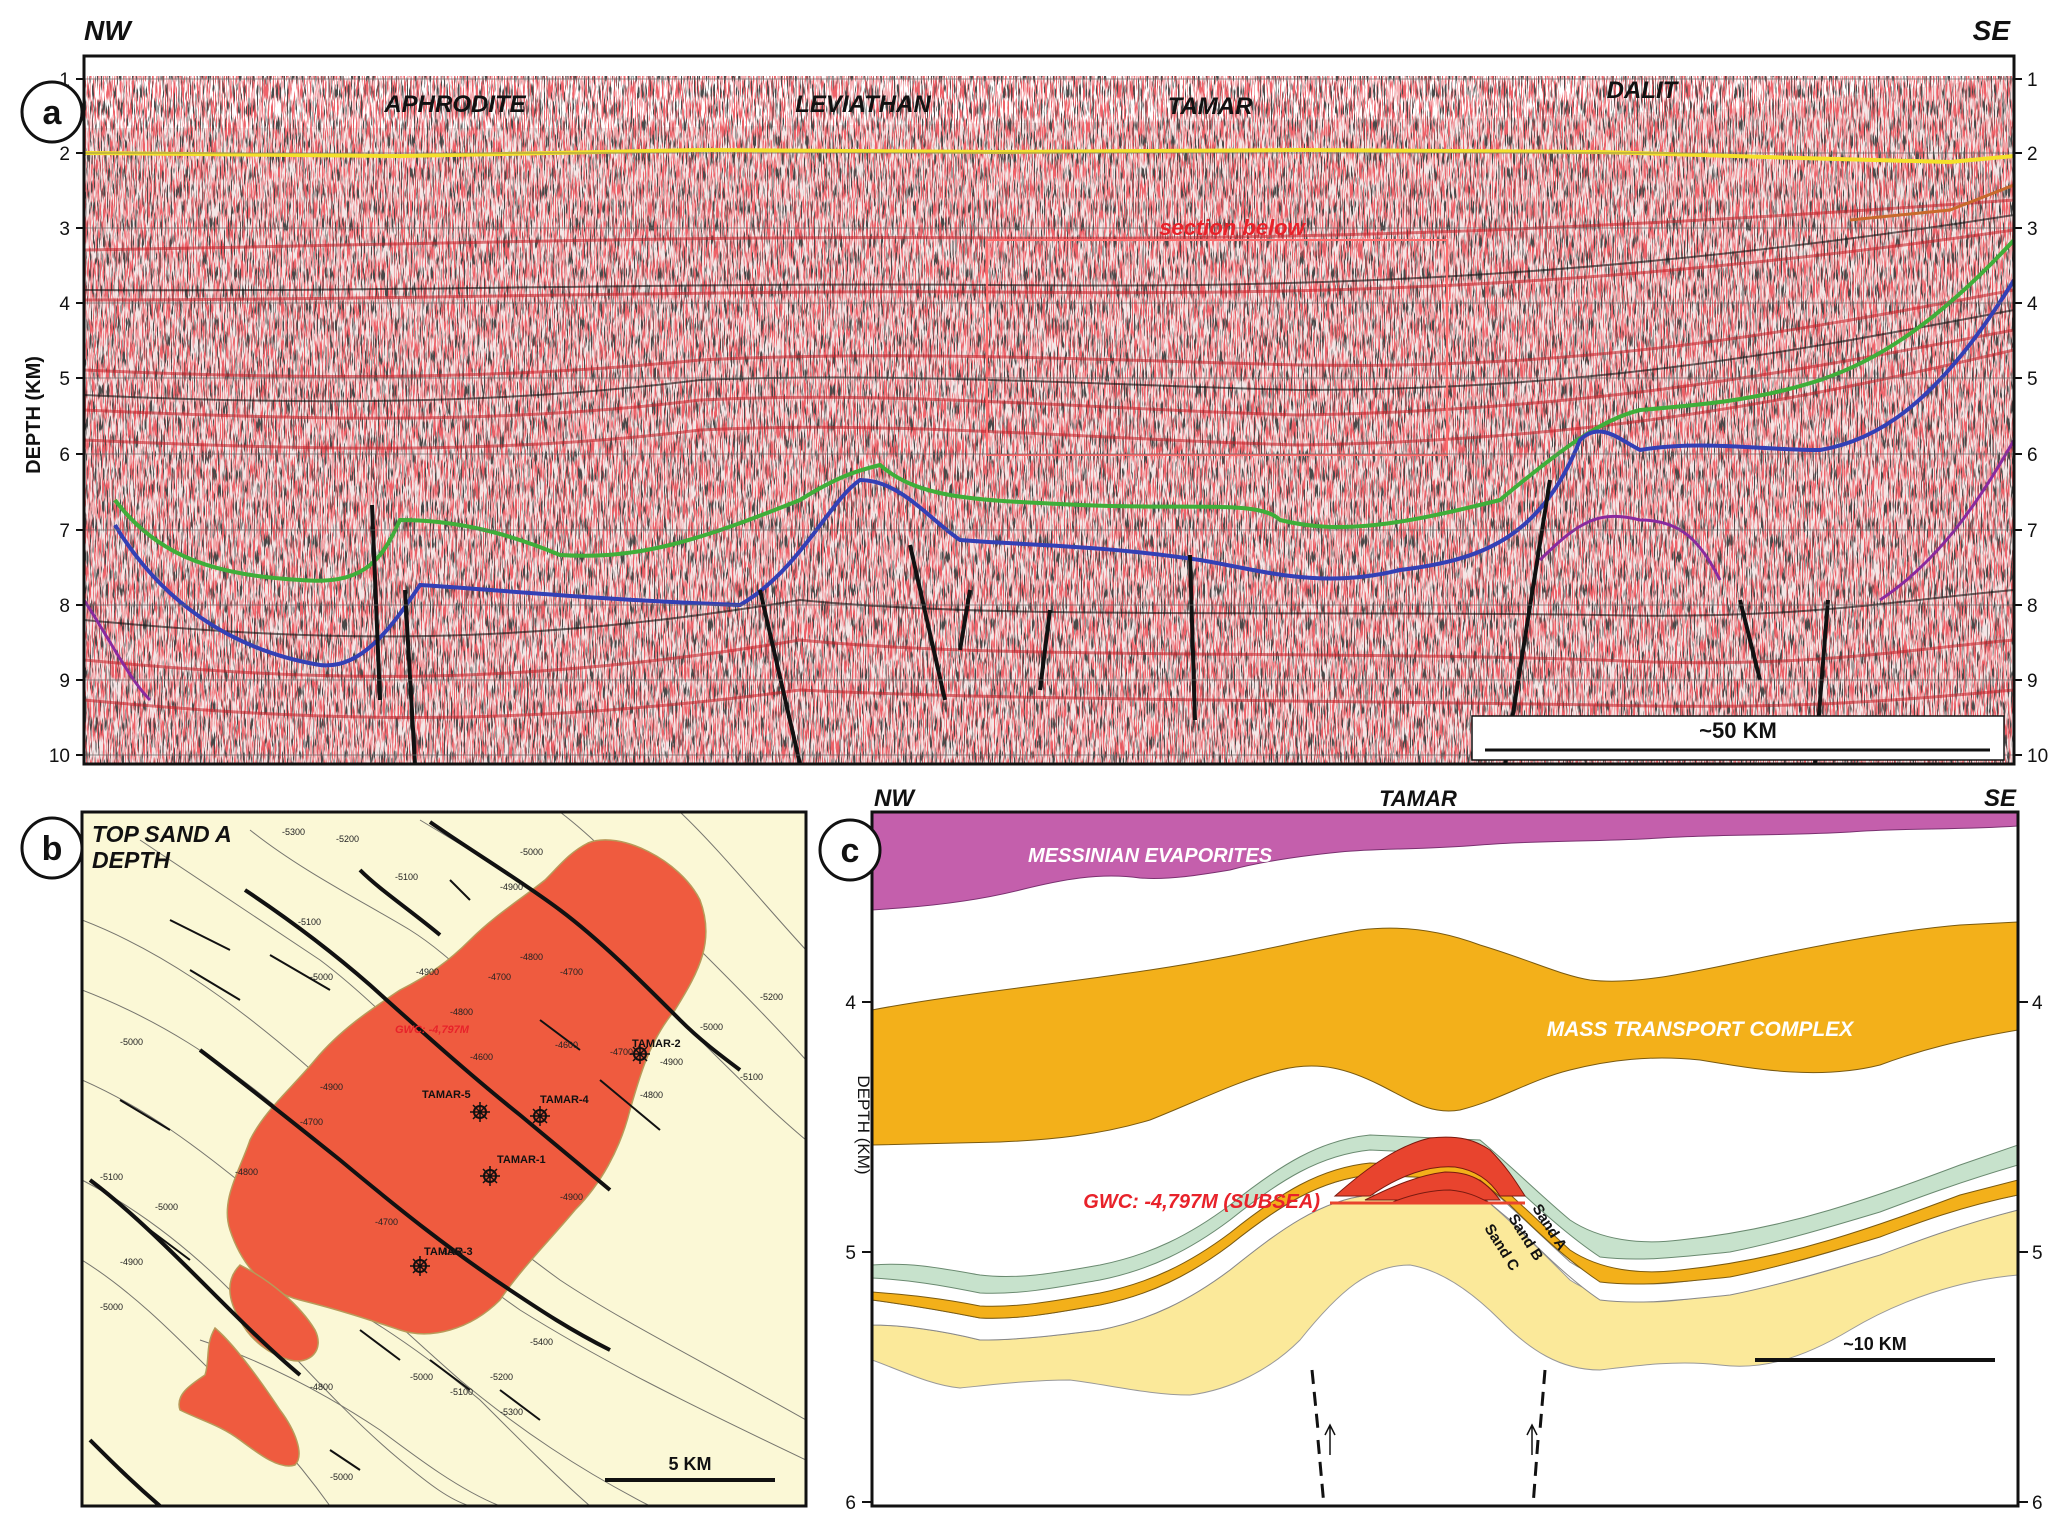  What do you see at coordinates (565, 1100) in the screenshot?
I see `well-label: TAMAR-4` at bounding box center [565, 1100].